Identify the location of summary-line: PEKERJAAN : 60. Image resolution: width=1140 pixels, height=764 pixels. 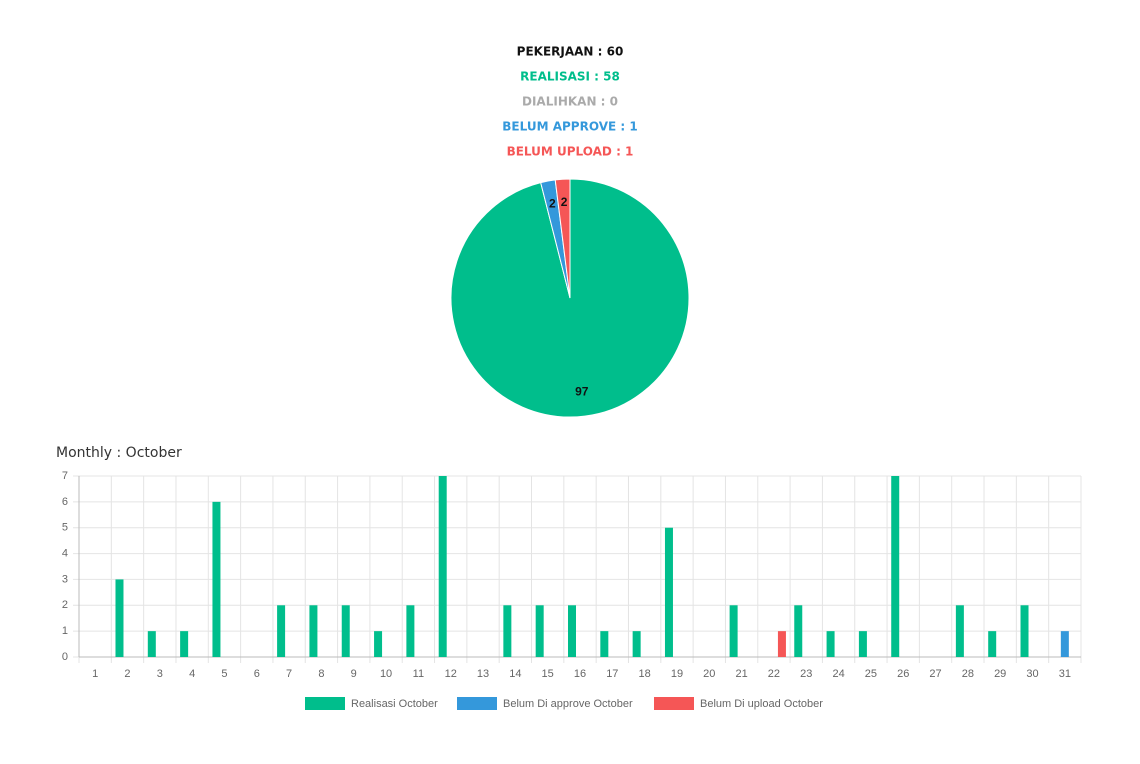
(570, 52).